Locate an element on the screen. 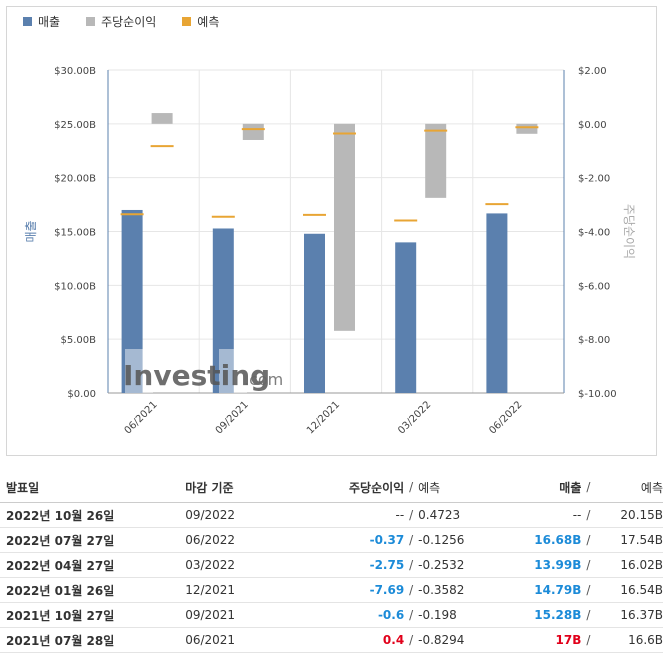 This screenshot has height=653, width=663. row-revenue-forecast: 16.54B is located at coordinates (641, 590).